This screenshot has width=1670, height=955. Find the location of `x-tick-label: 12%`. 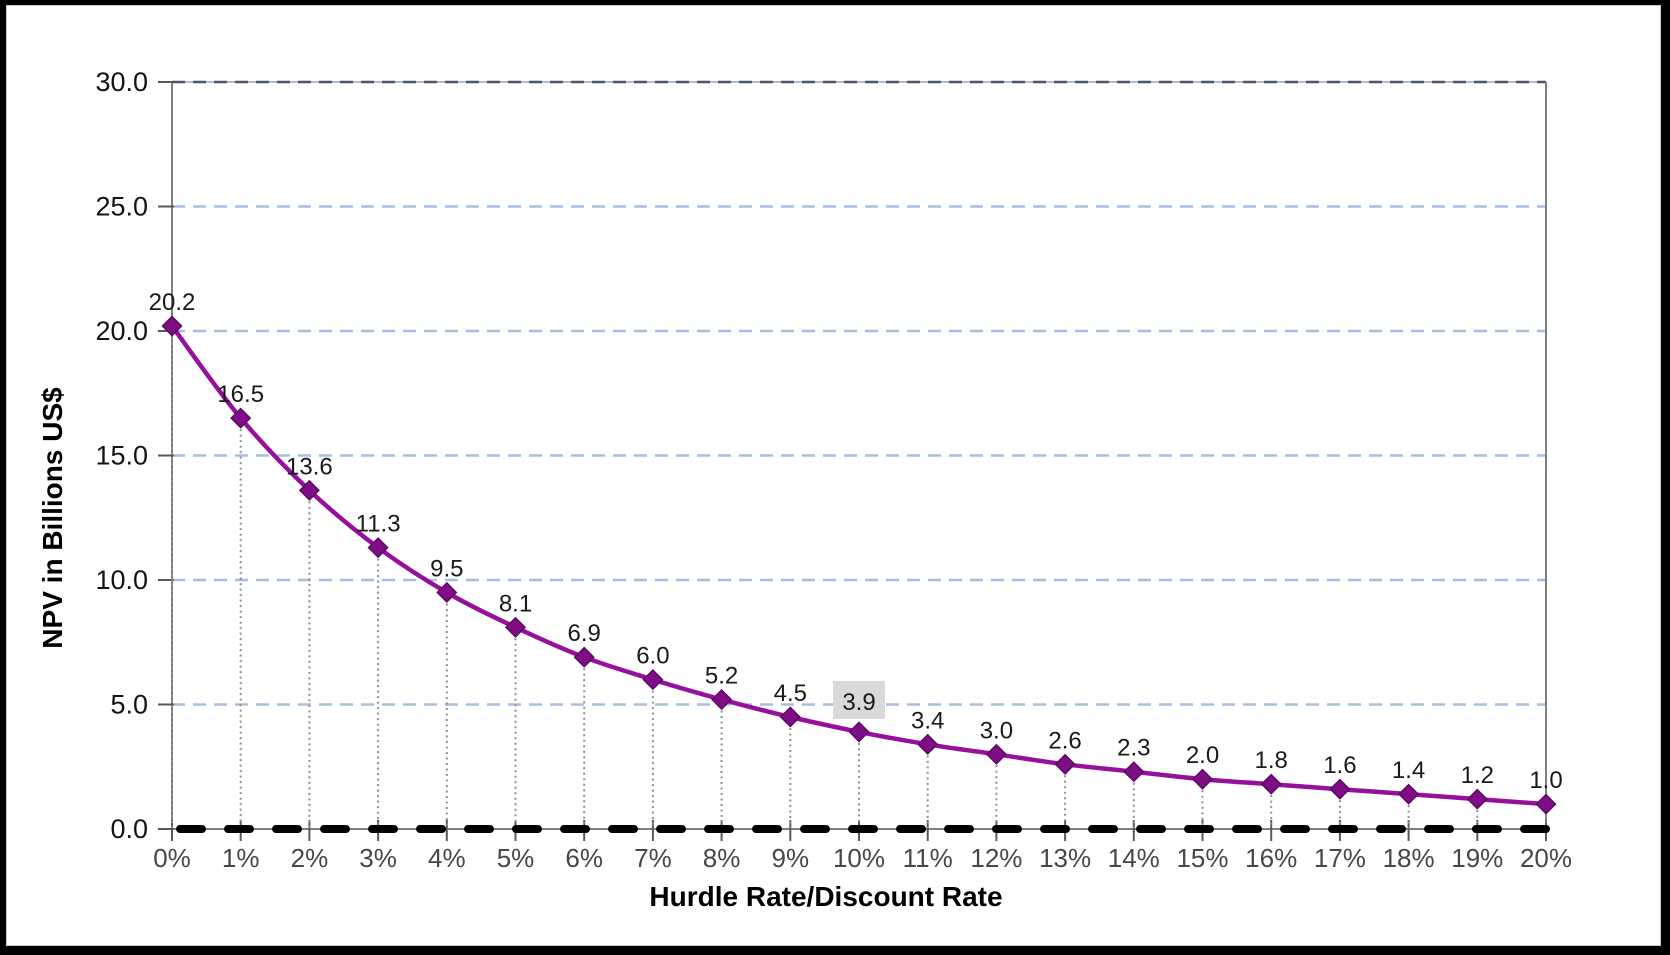

x-tick-label: 12% is located at coordinates (996, 858).